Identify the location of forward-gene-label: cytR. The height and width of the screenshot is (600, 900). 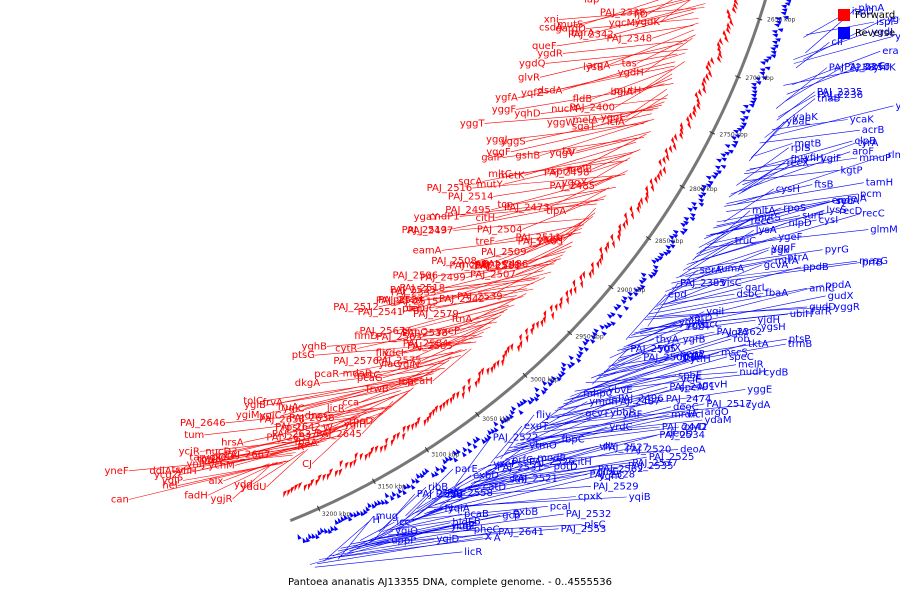
(346, 349).